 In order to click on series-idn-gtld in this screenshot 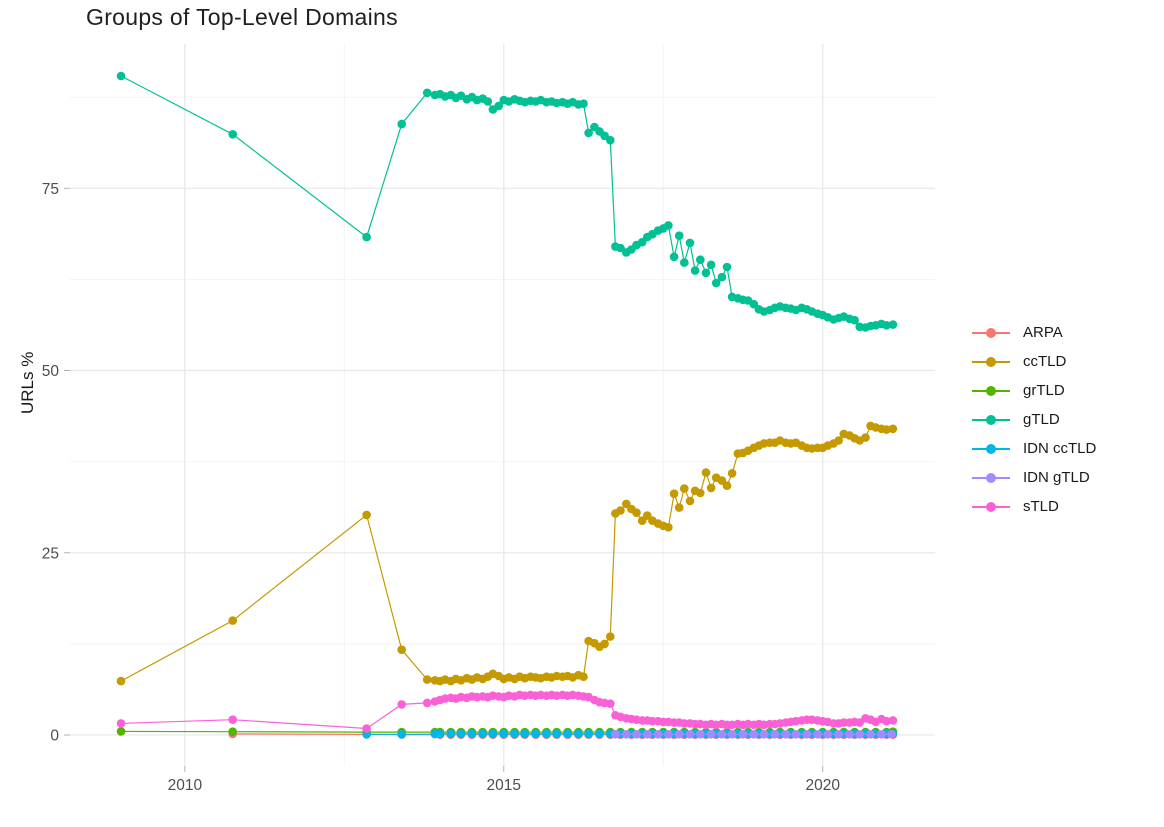, I will do `click(753, 734)`.